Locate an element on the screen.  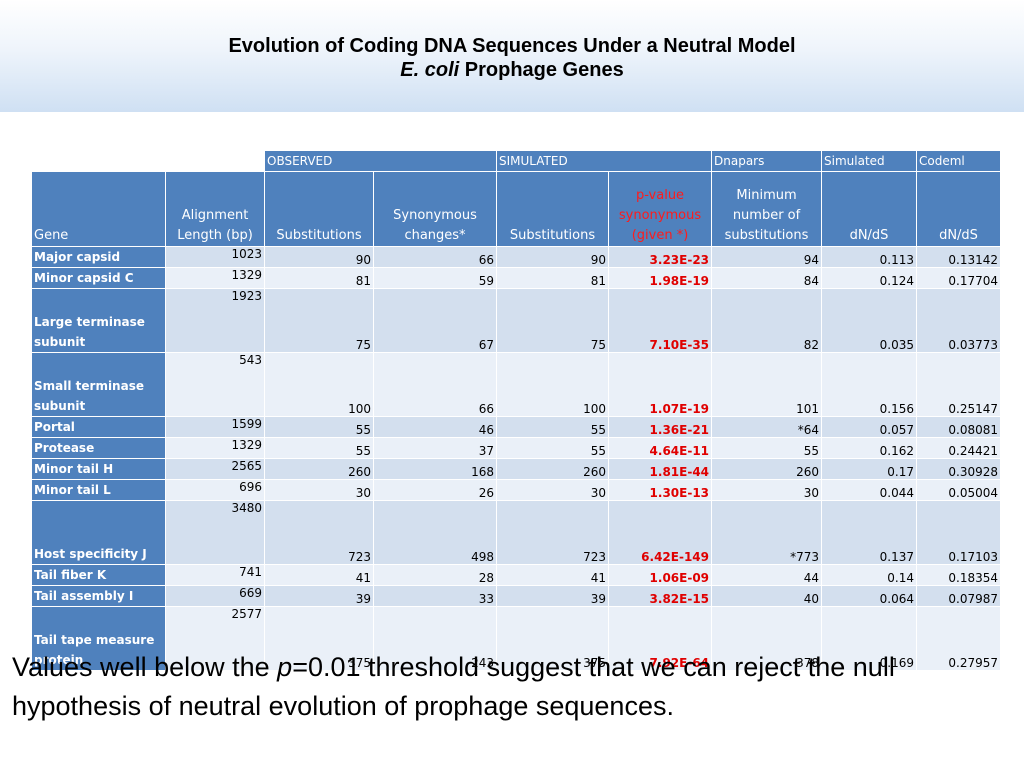
cell-alignment-length: 2577 is located at coordinates (215, 638).